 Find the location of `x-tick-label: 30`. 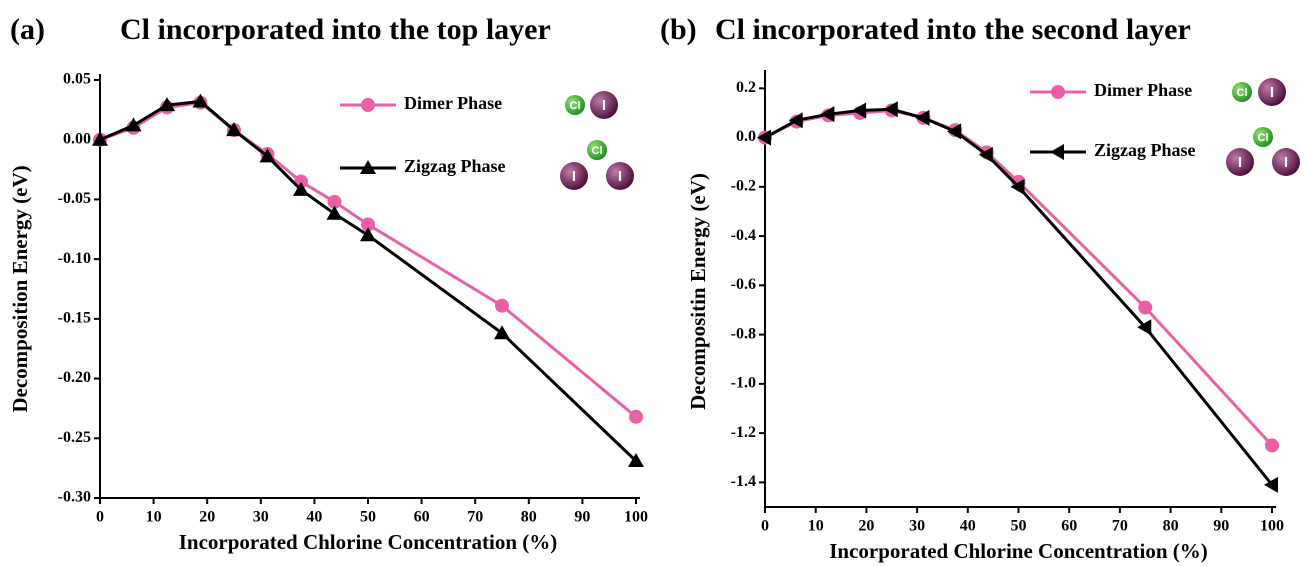

x-tick-label: 30 is located at coordinates (917, 526).